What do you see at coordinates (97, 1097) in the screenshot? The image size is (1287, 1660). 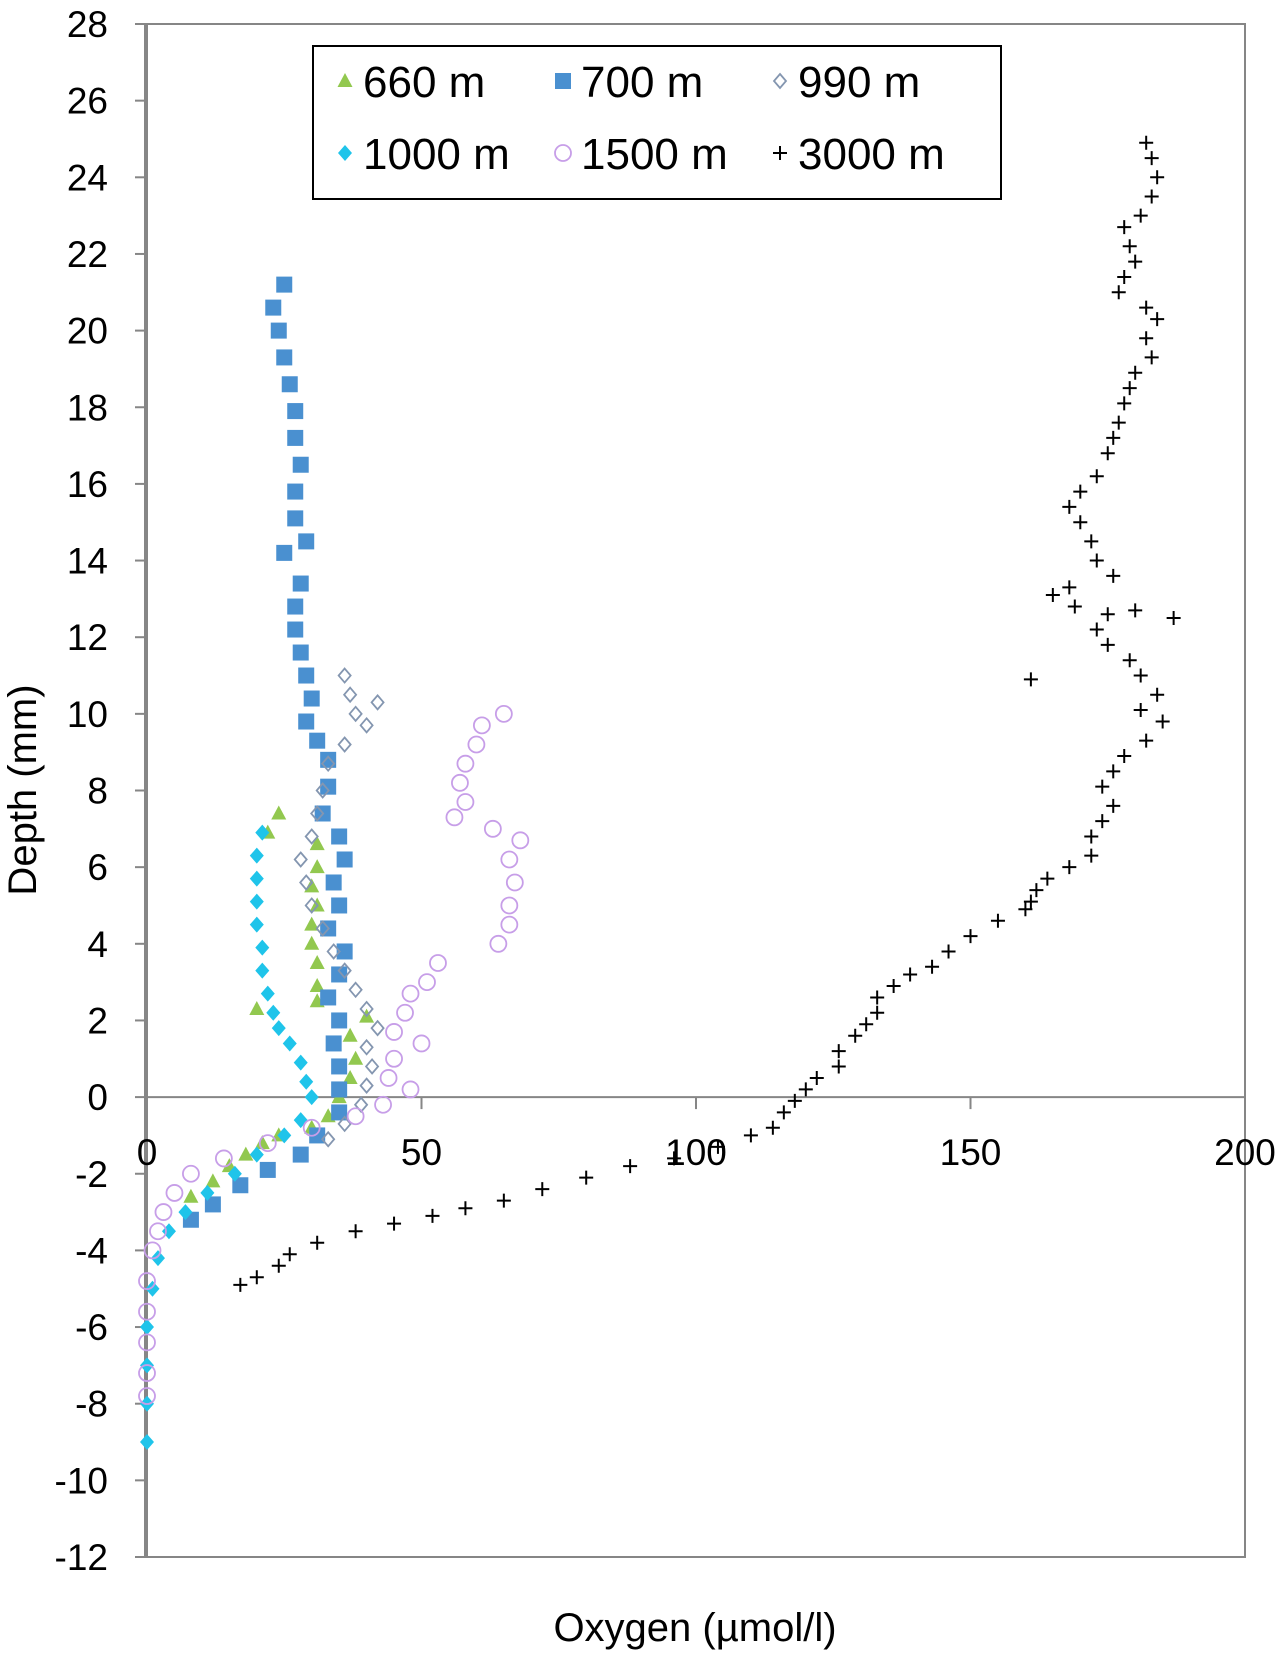 I see `y-tick-label: 0` at bounding box center [97, 1097].